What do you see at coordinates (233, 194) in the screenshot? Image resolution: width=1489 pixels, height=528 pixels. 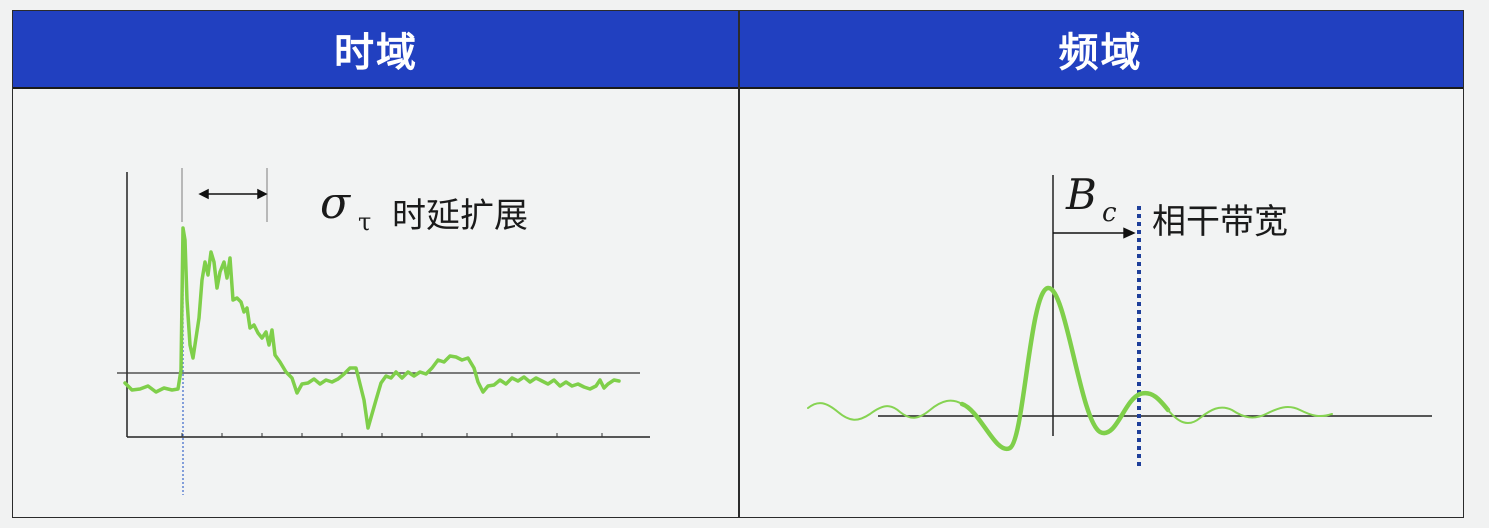 I see `delay-double-arrow` at bounding box center [233, 194].